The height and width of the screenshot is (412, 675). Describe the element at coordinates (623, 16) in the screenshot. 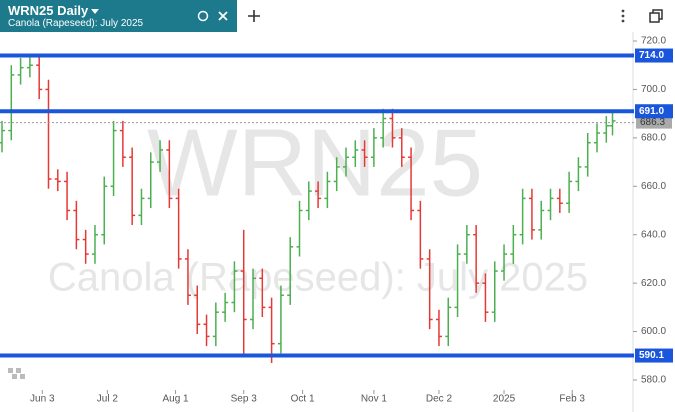

I see `menu-icon` at that location.